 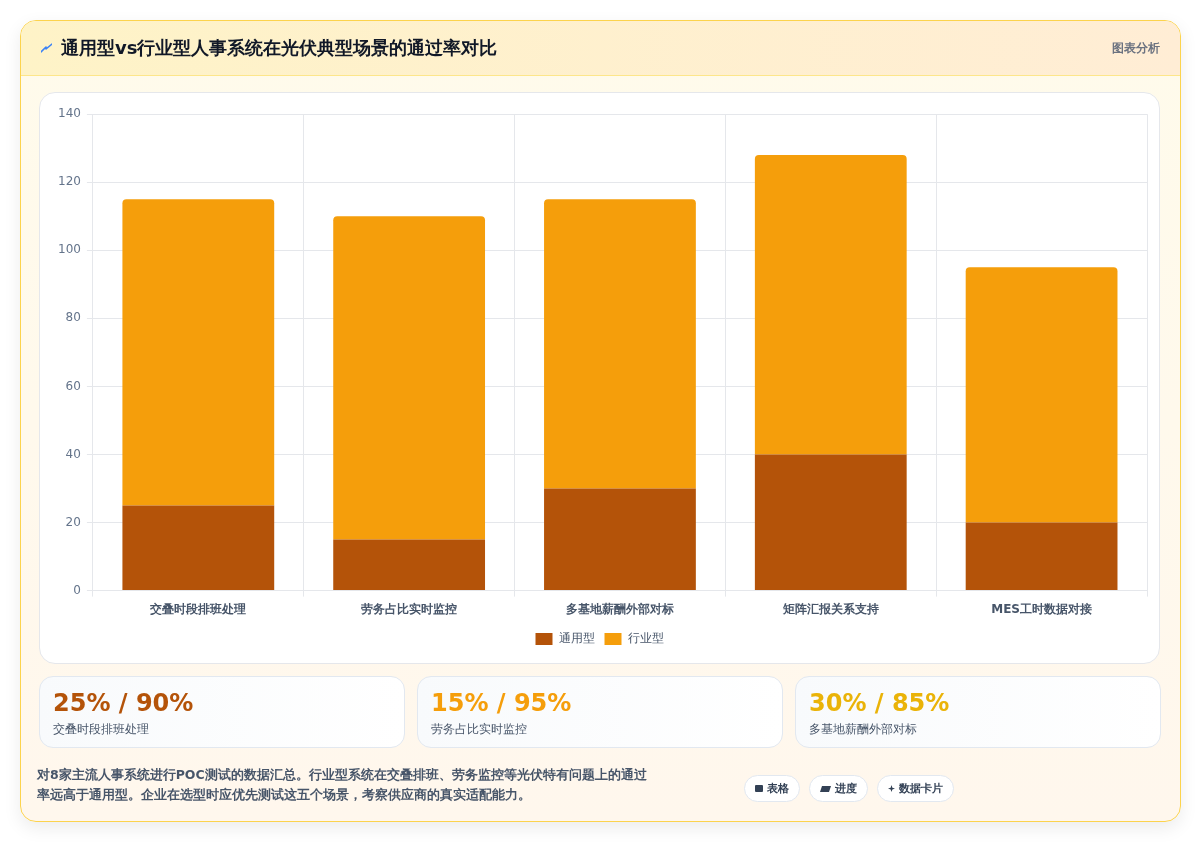 What do you see at coordinates (1041, 608) in the screenshot?
I see `x-tick-label: MES工时数据对接` at bounding box center [1041, 608].